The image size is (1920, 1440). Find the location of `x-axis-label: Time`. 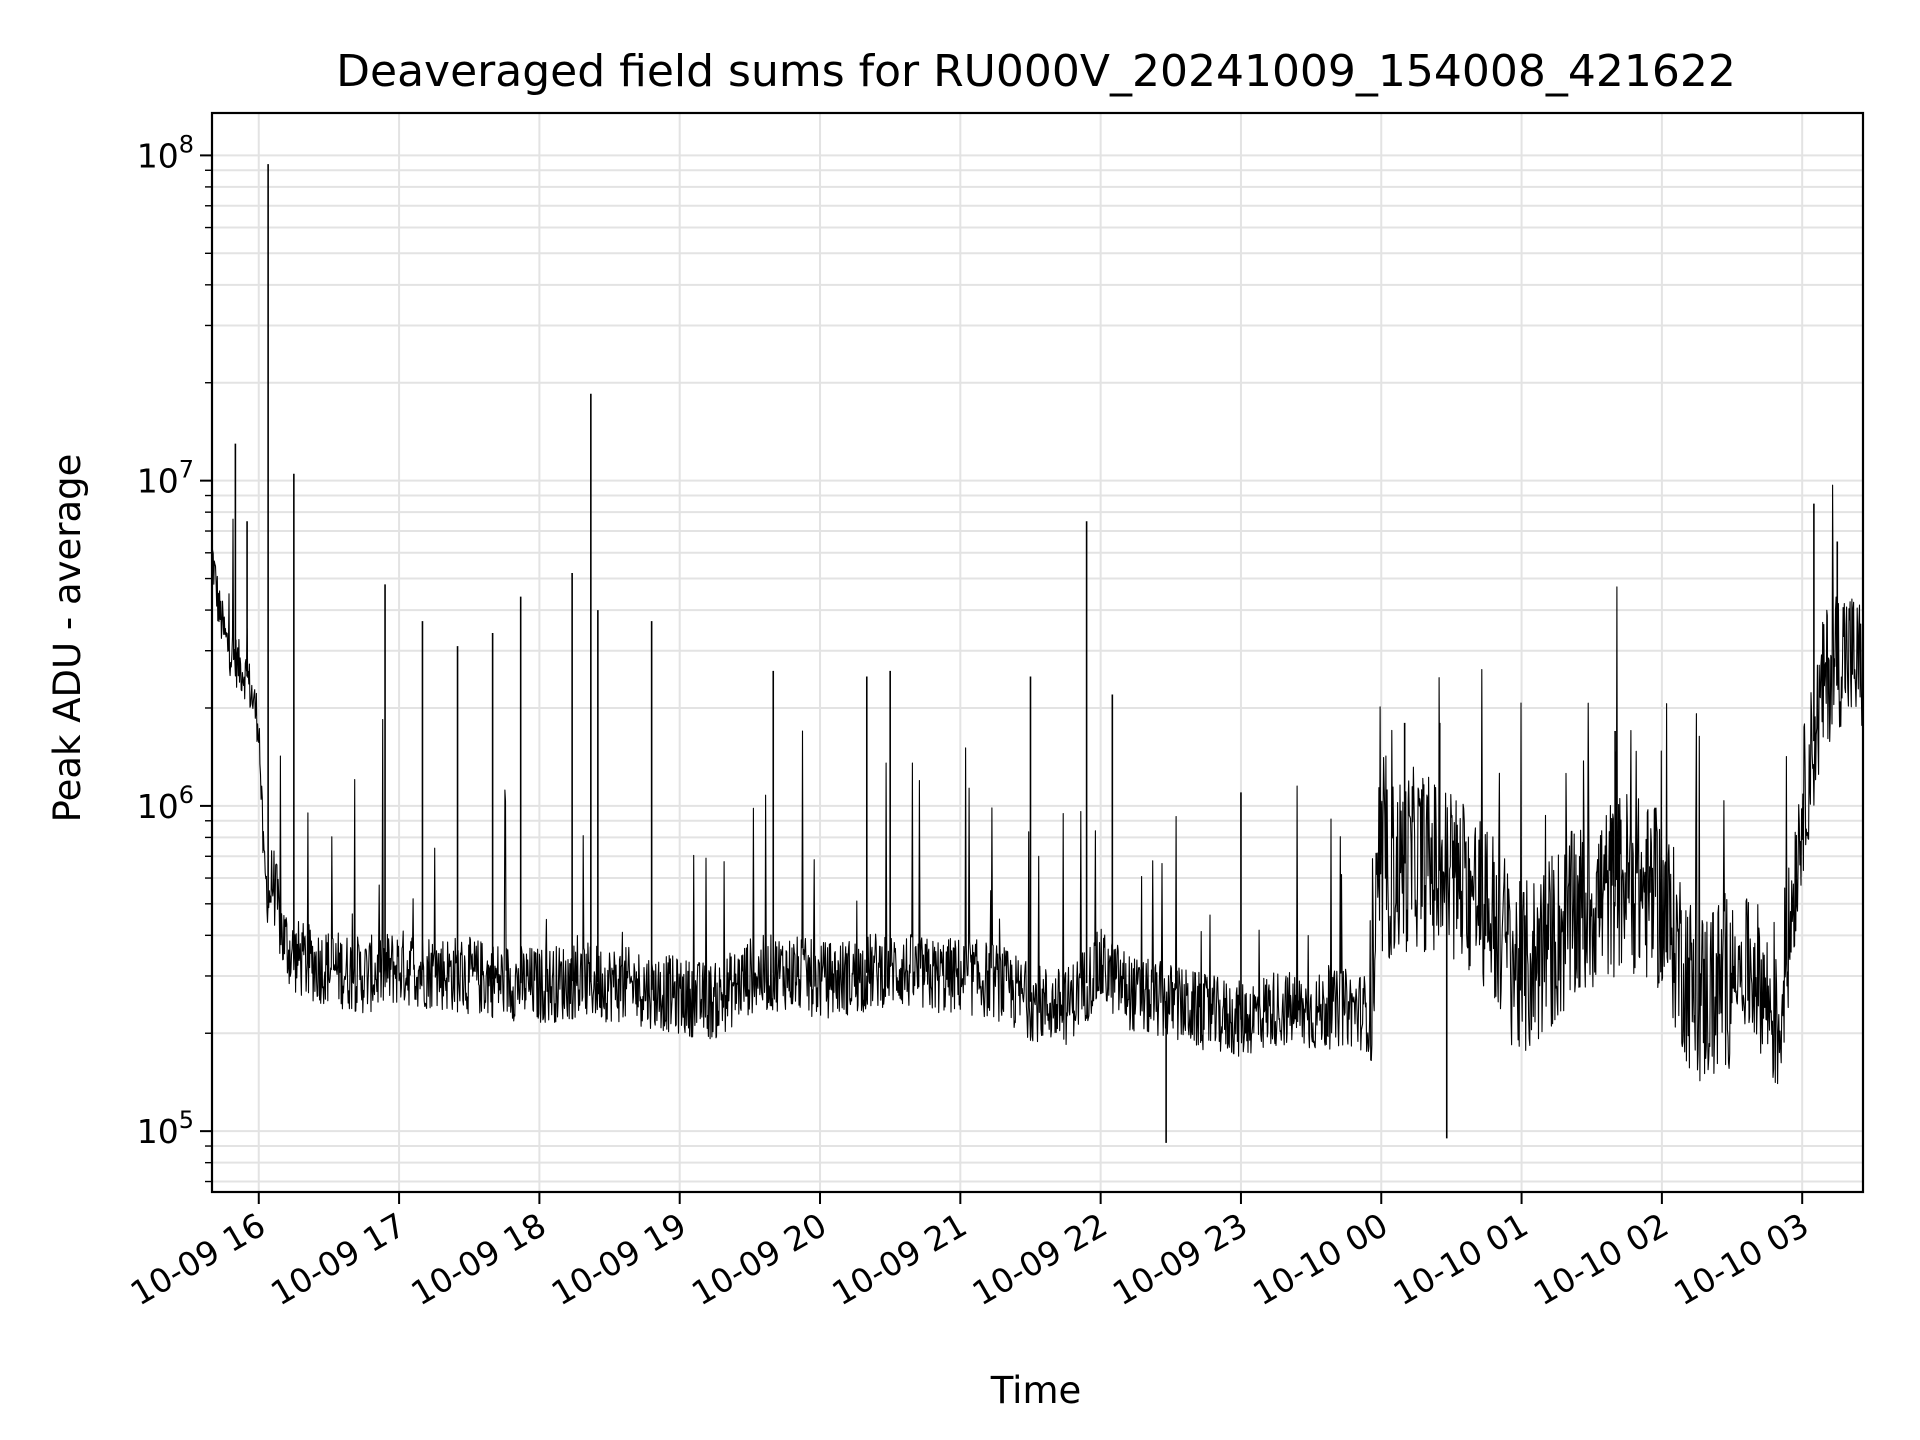

x-axis-label: Time is located at coordinates (1036, 1390).